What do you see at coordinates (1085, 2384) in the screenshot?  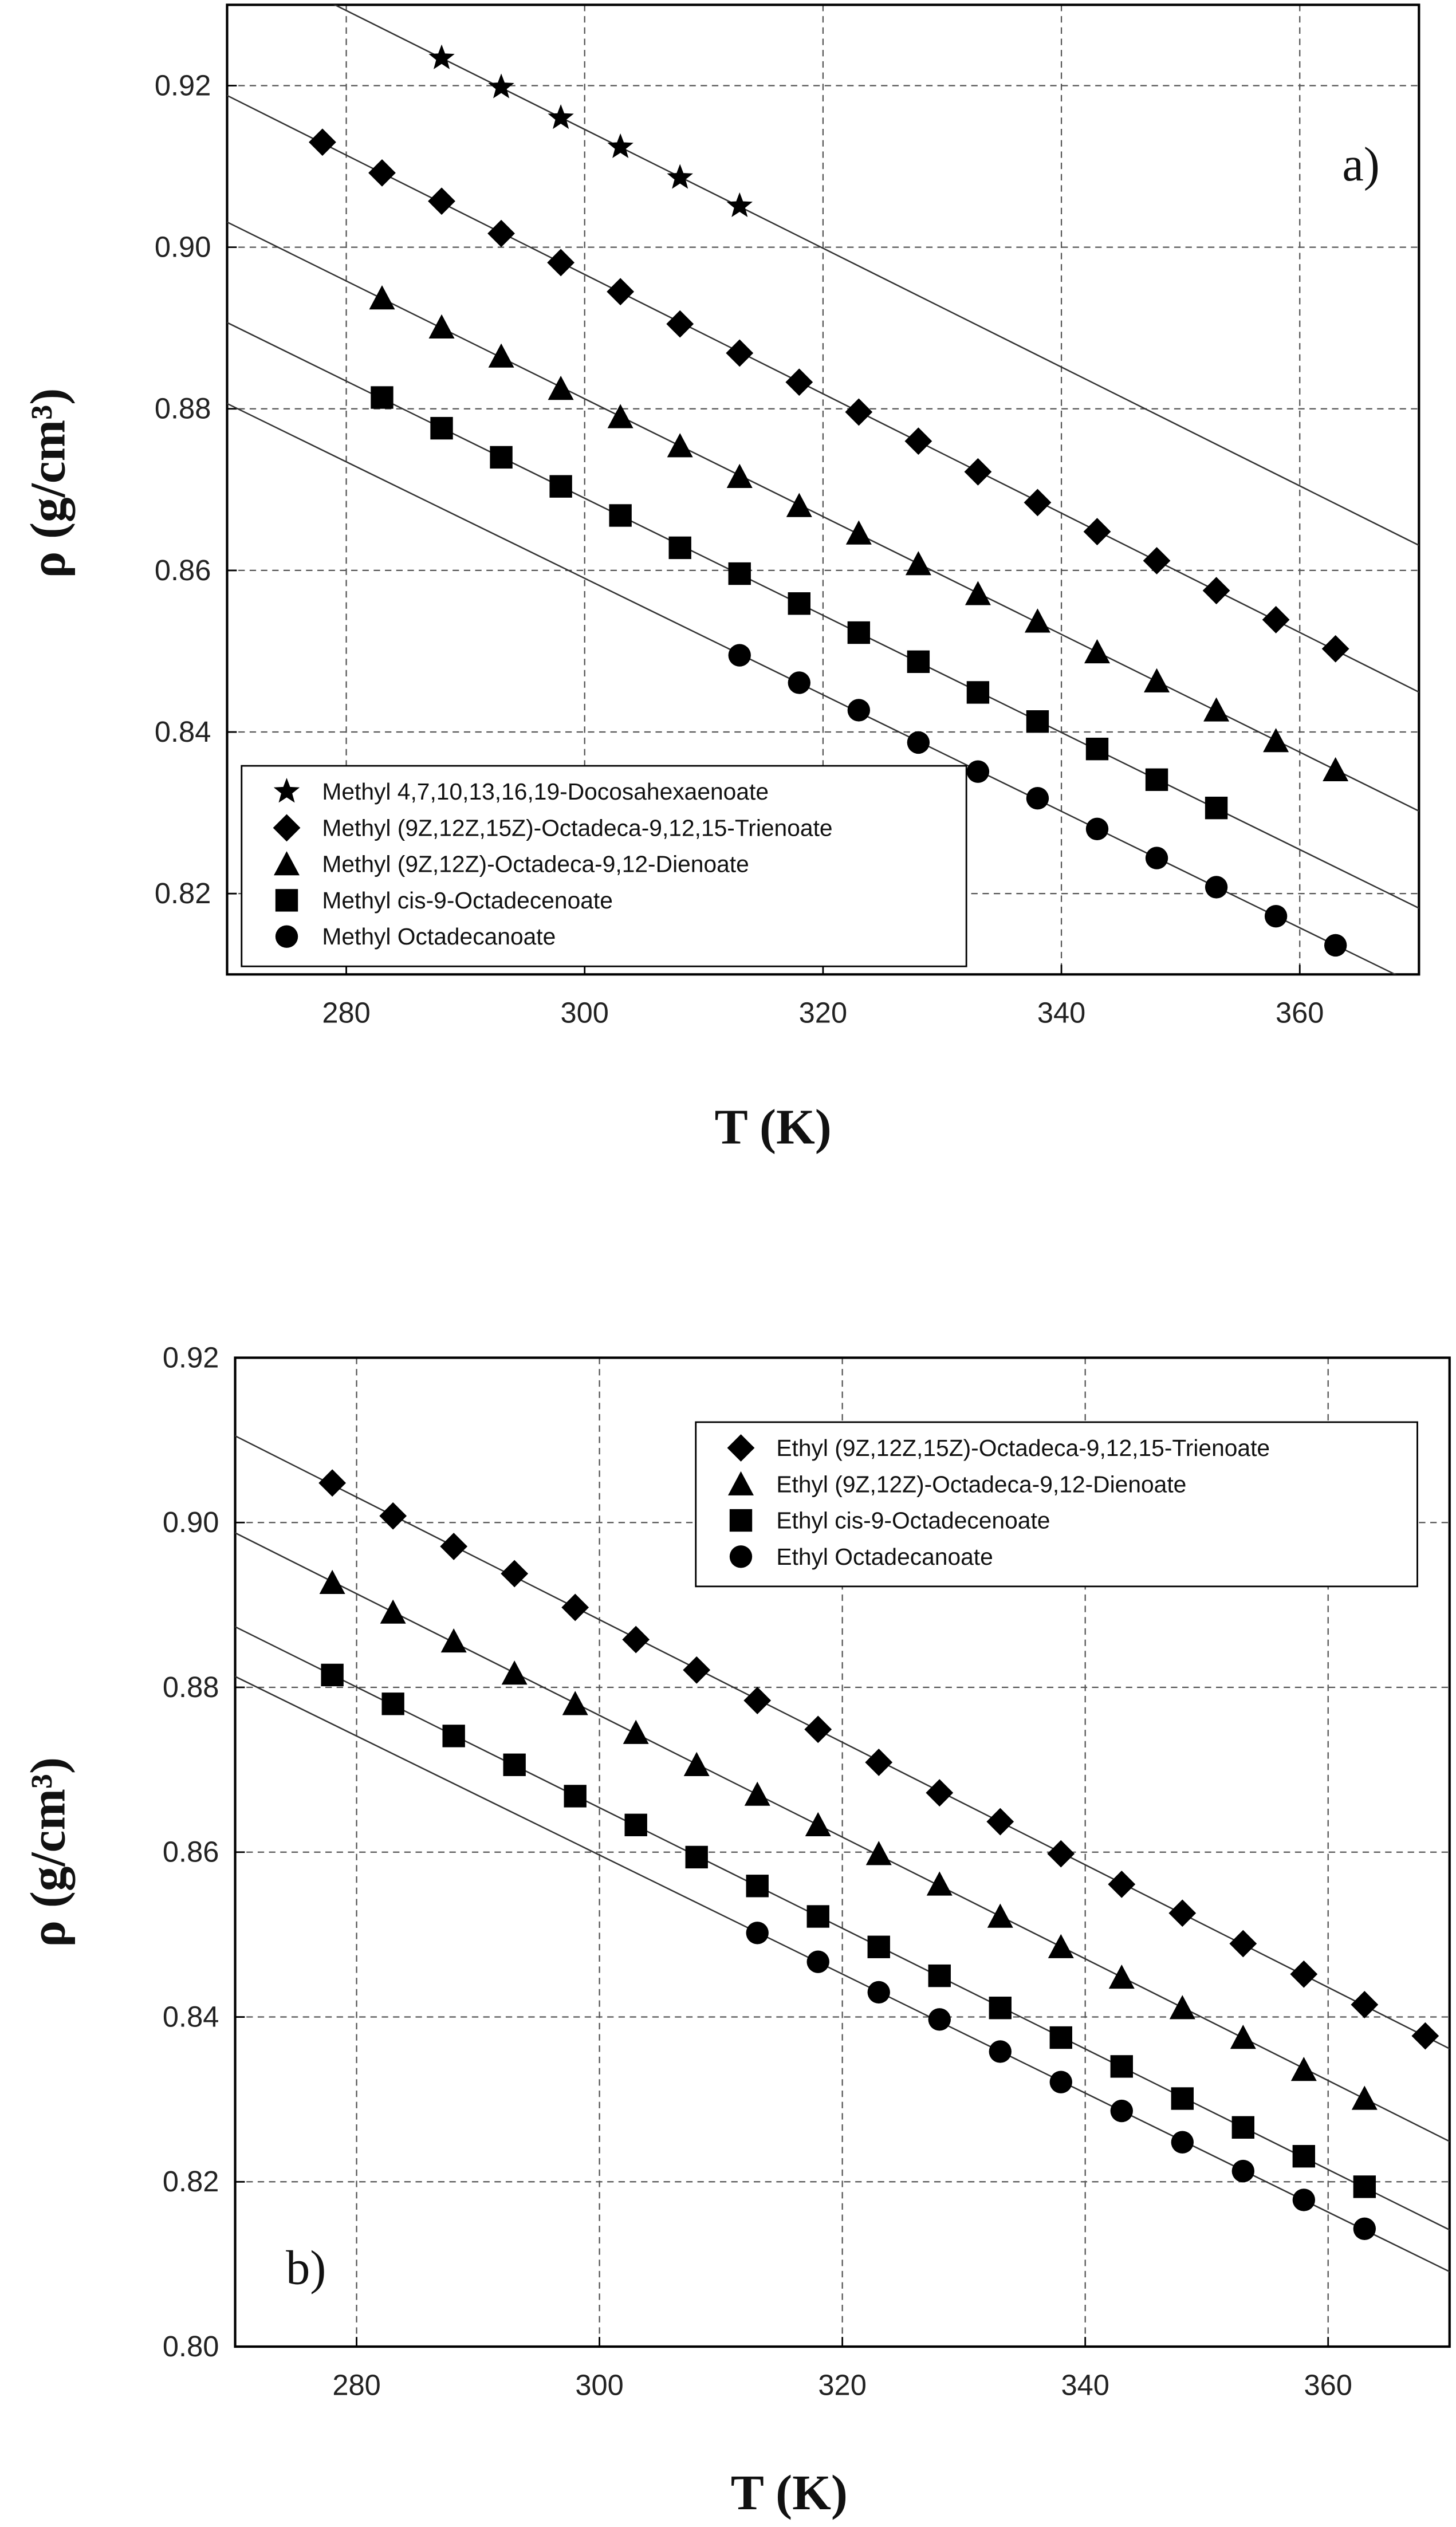 I see `x-tick-label: 340` at bounding box center [1085, 2384].